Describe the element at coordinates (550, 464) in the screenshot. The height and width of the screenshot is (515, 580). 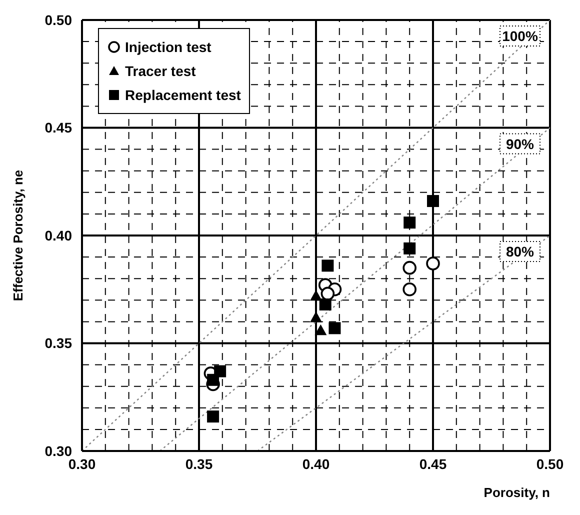
I see `x-tick-label: 0.50` at that location.